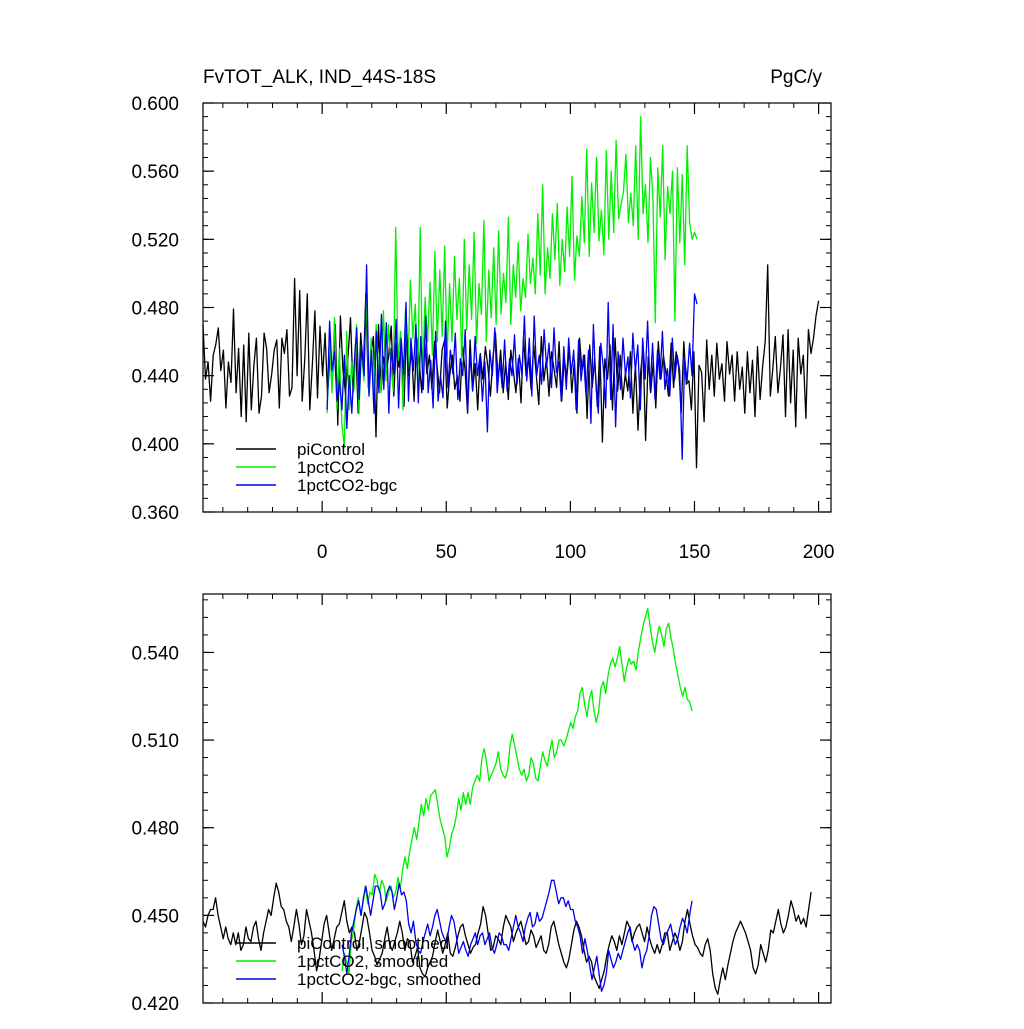 The height and width of the screenshot is (1029, 1024). What do you see at coordinates (155, 104) in the screenshot?
I see `y-tick-label: 0.600` at bounding box center [155, 104].